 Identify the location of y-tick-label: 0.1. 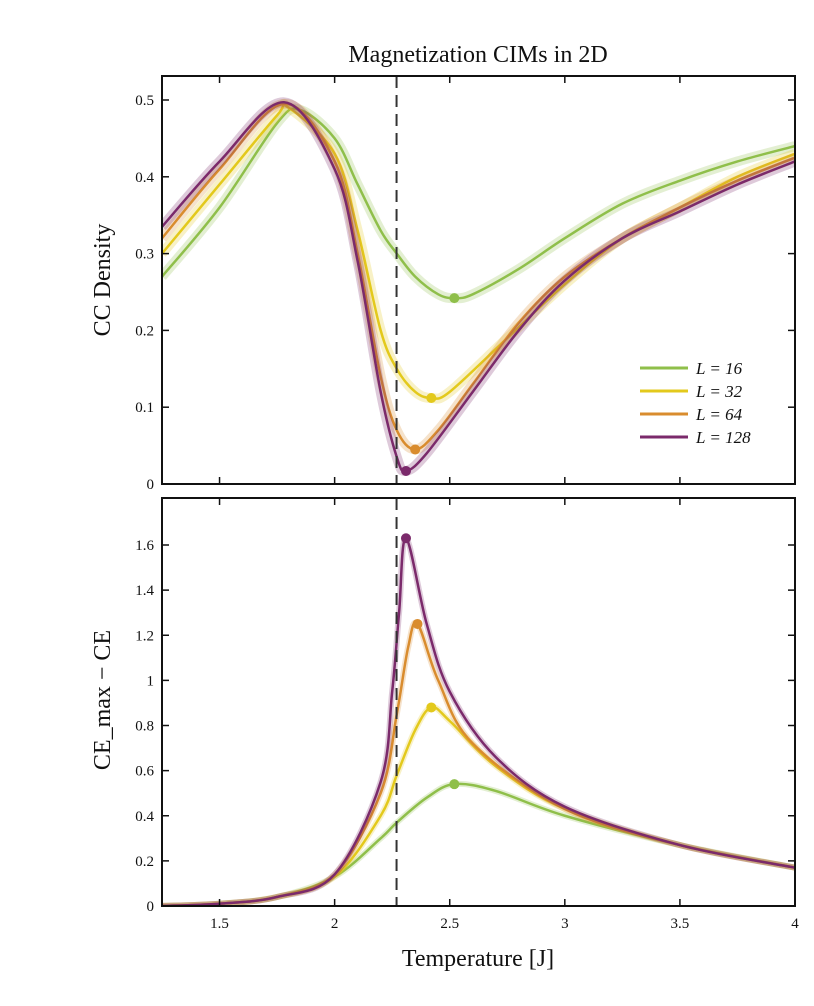
(144, 408).